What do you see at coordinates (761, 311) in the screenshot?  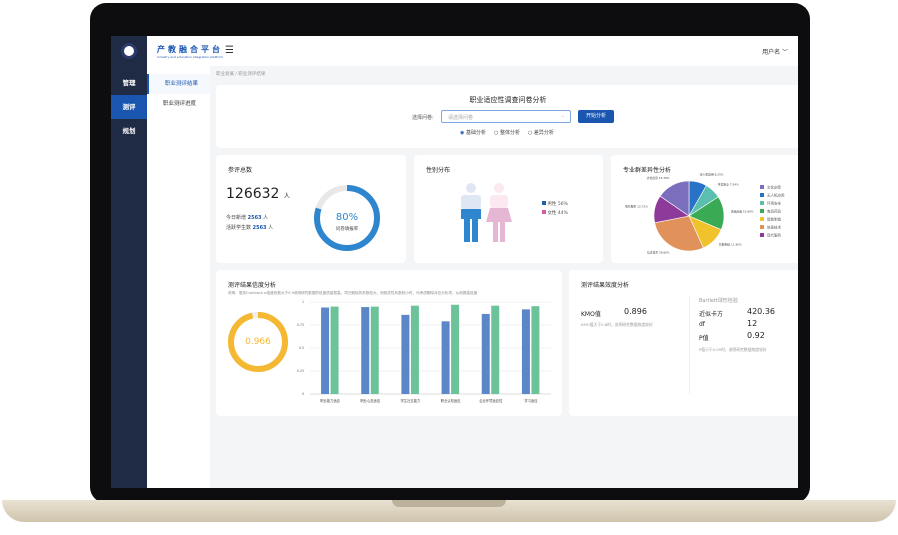 I see `chi-value: 420.36` at bounding box center [761, 311].